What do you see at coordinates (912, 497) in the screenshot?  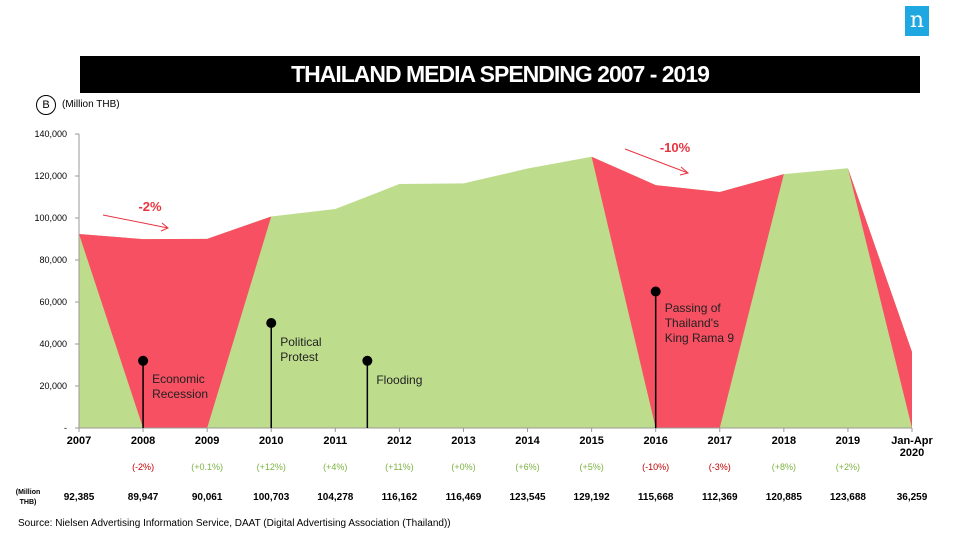 I see `value-label: 36,259` at bounding box center [912, 497].